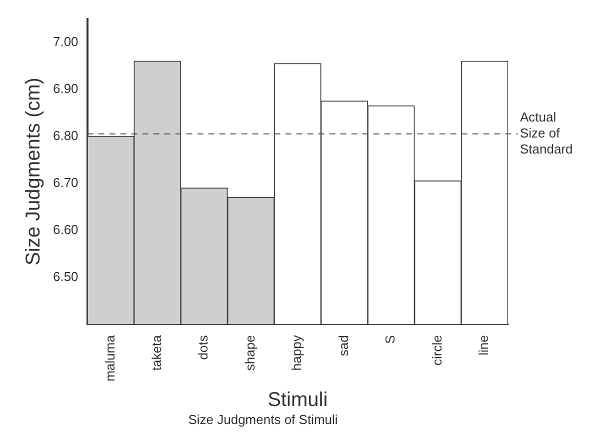 The width and height of the screenshot is (611, 435). What do you see at coordinates (110, 358) in the screenshot?
I see `x-tick-label: maluma` at bounding box center [110, 358].